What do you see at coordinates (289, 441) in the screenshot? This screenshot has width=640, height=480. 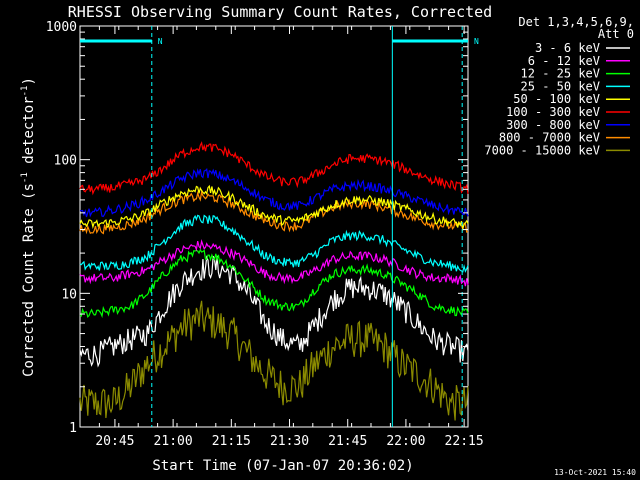 I see `x-tick-label: 21:30` at bounding box center [289, 441].